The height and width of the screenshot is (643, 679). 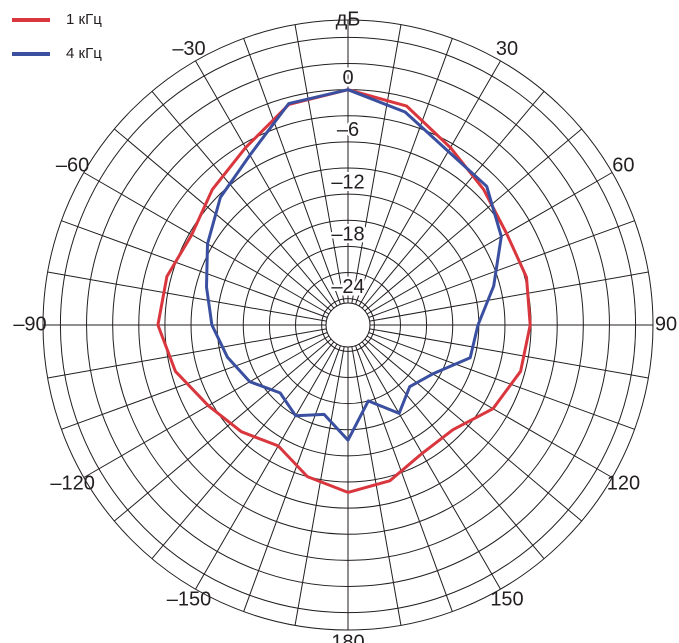 What do you see at coordinates (29, 324) in the screenshot?
I see `theta-tick-label: –90` at bounding box center [29, 324].